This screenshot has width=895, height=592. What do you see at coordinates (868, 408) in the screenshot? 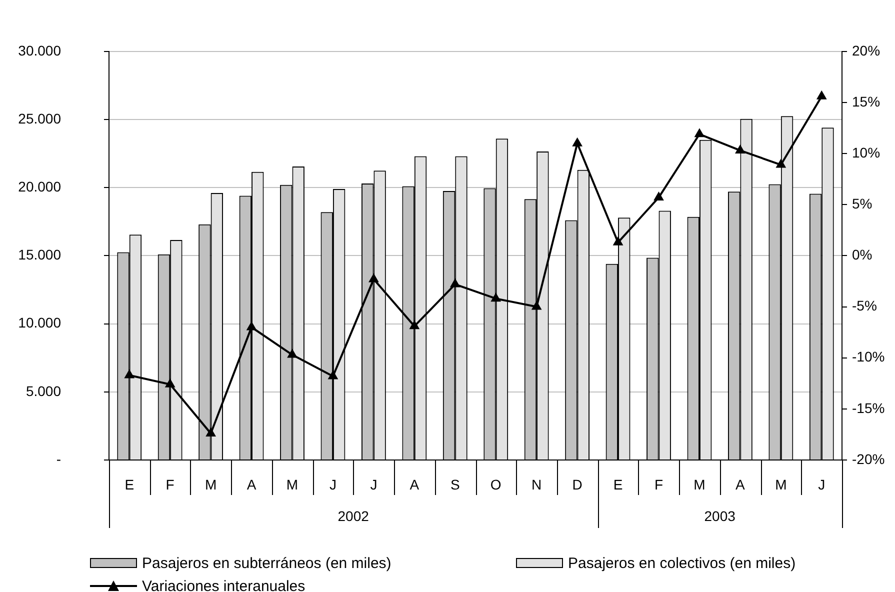
I see `y2-tick-label: -15%` at bounding box center [868, 408].